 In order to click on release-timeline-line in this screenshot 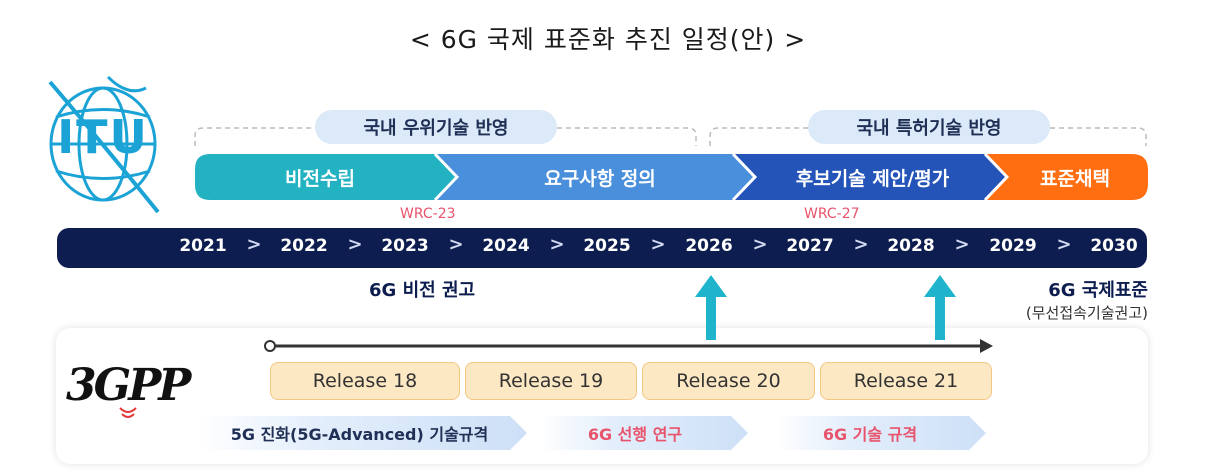, I will do `click(628, 346)`.